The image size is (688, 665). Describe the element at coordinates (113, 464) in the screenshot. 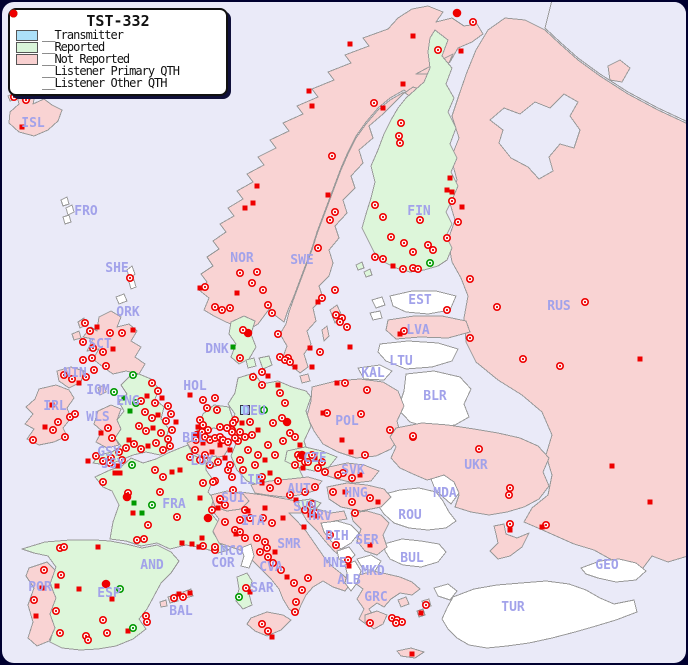

I see `country-label-jsy: JSY` at that location.